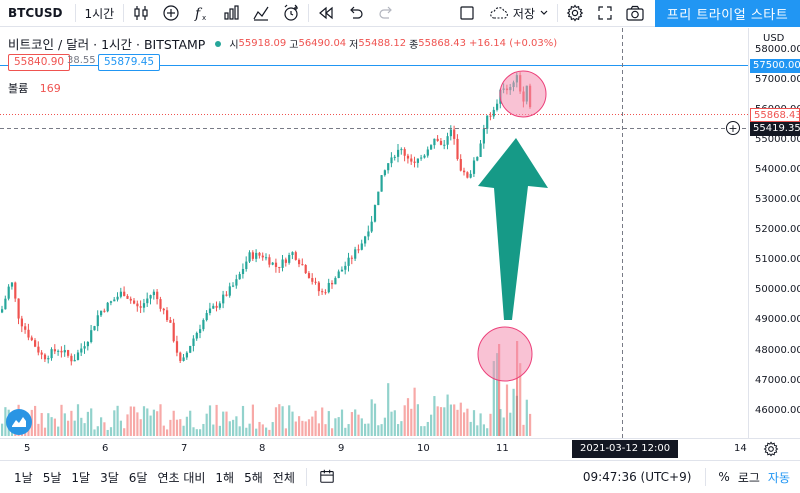  Describe the element at coordinates (129, 62) in the screenshot. I see `ask-badge: 55879.45` at that location.